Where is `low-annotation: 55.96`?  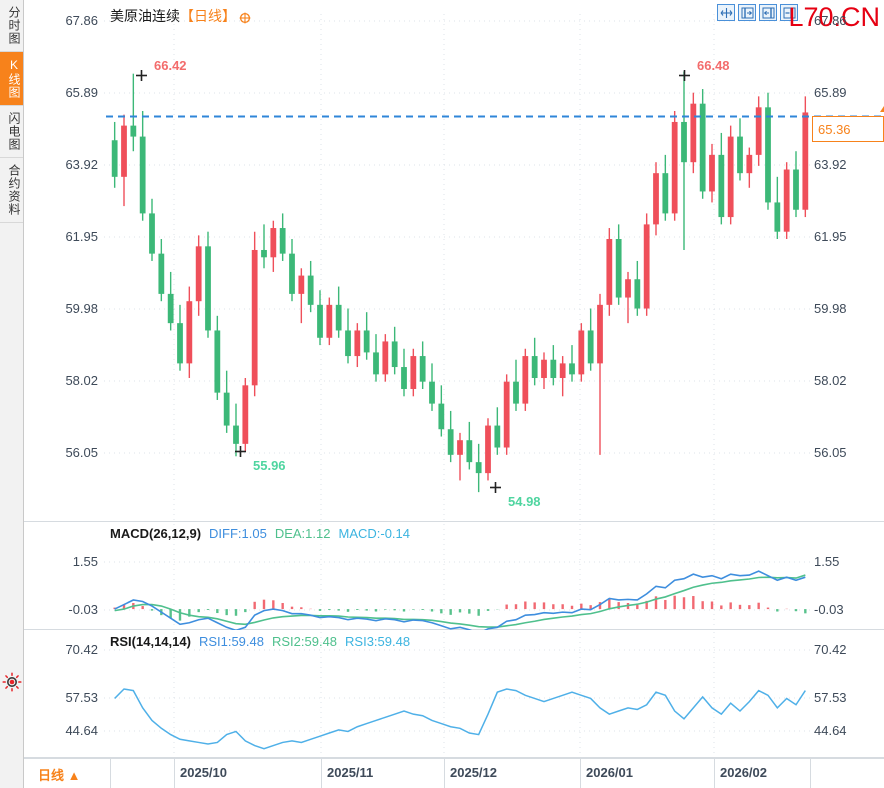 low-annotation: 55.96 is located at coordinates (269, 465).